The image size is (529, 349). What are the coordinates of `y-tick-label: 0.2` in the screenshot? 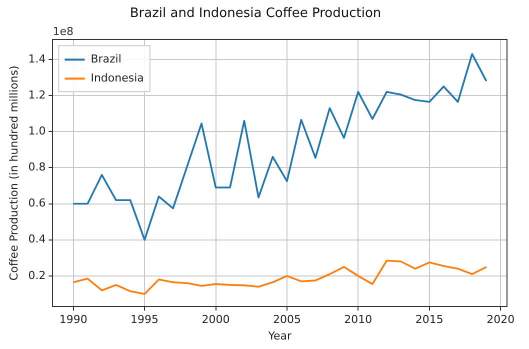 It's located at (37, 275).